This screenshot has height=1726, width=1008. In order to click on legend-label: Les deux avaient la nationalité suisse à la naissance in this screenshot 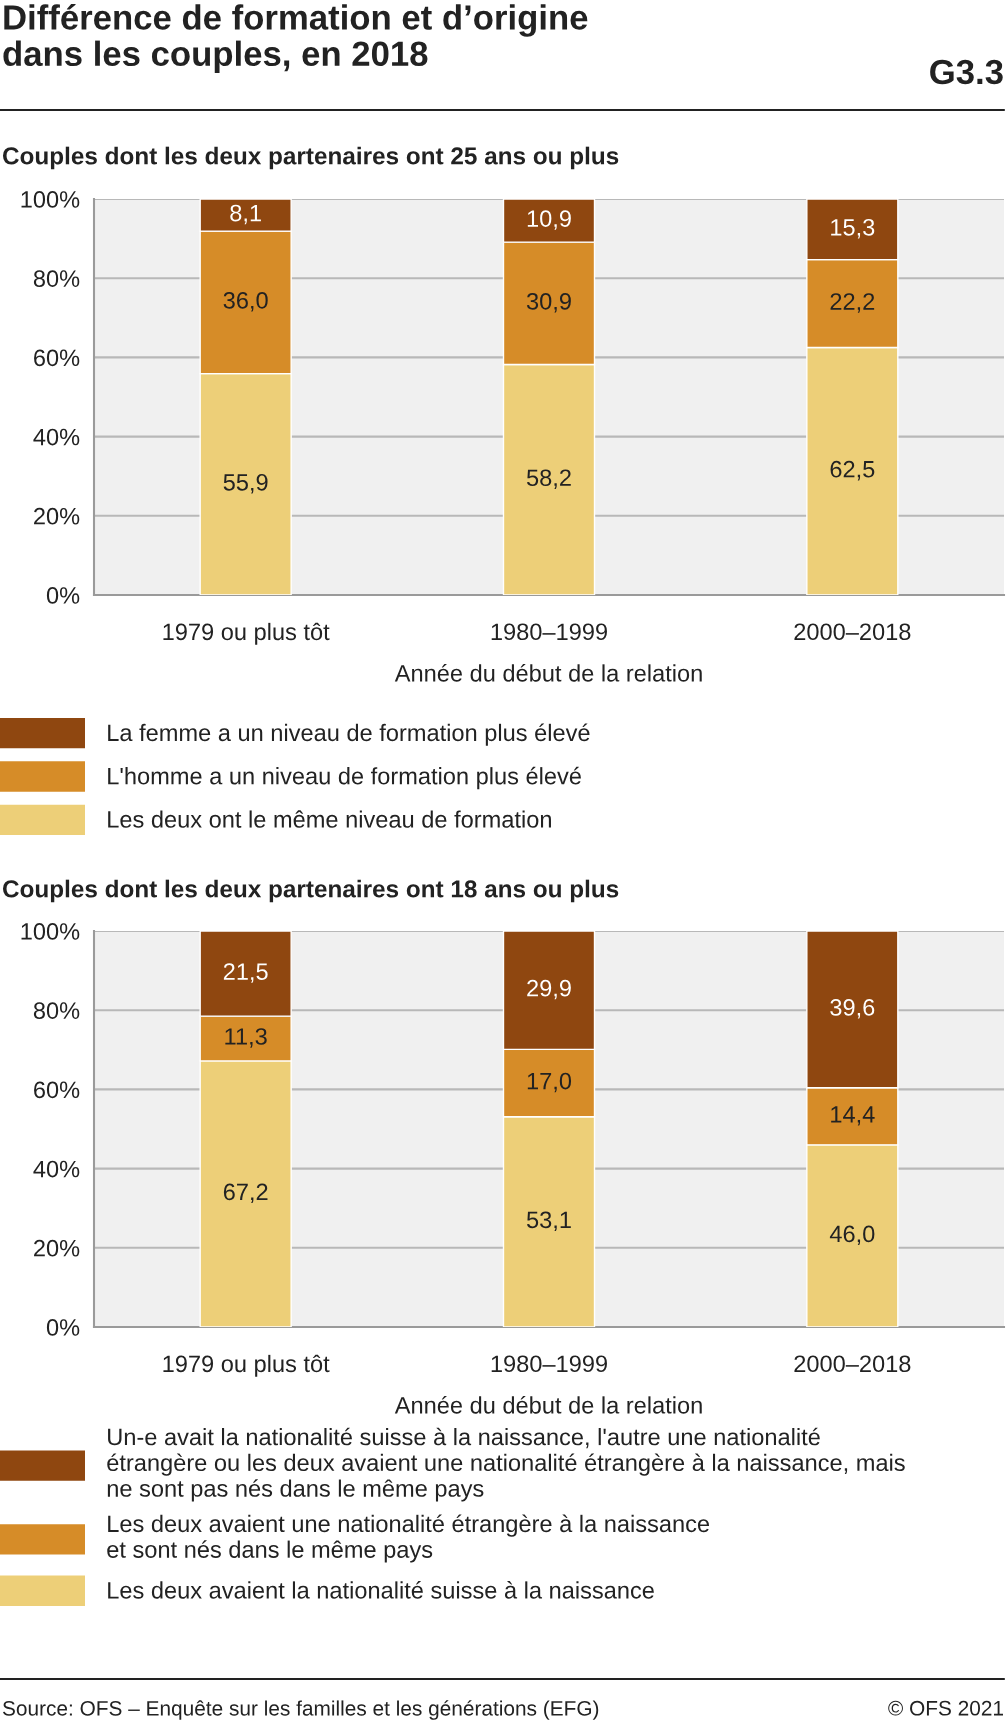, I will do `click(381, 1590)`.